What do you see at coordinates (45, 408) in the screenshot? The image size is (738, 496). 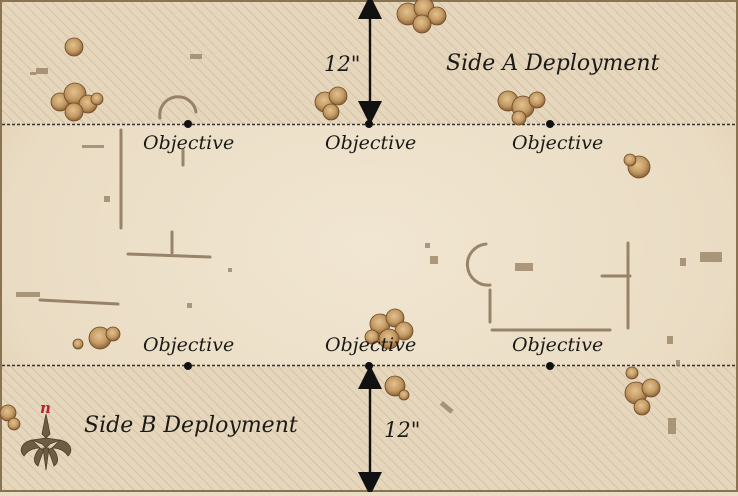 I see `compass-north-label: n` at bounding box center [45, 408].